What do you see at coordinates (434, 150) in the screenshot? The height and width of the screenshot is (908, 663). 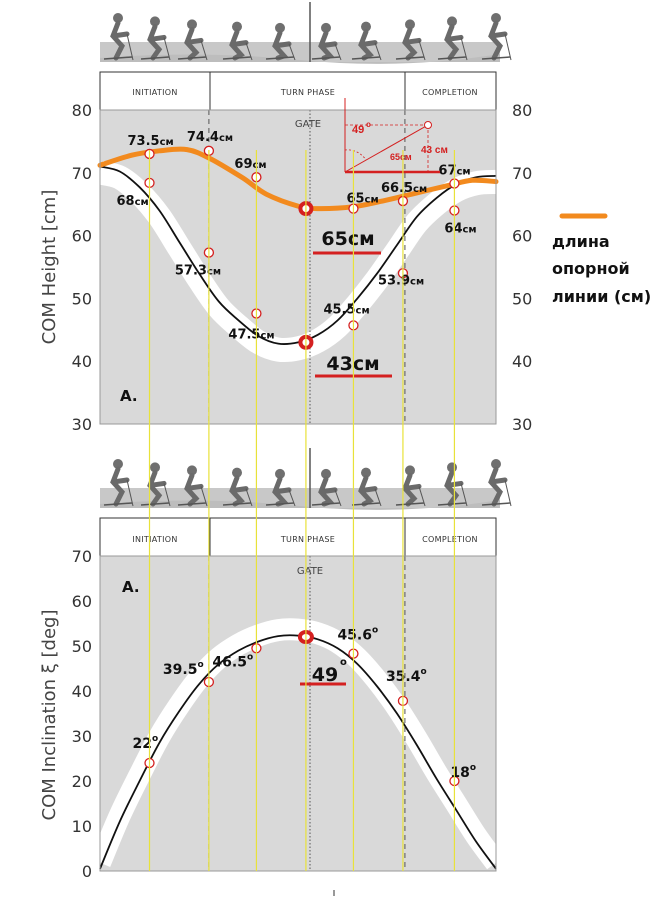 I see `inset-opposite: 43 см` at bounding box center [434, 150].